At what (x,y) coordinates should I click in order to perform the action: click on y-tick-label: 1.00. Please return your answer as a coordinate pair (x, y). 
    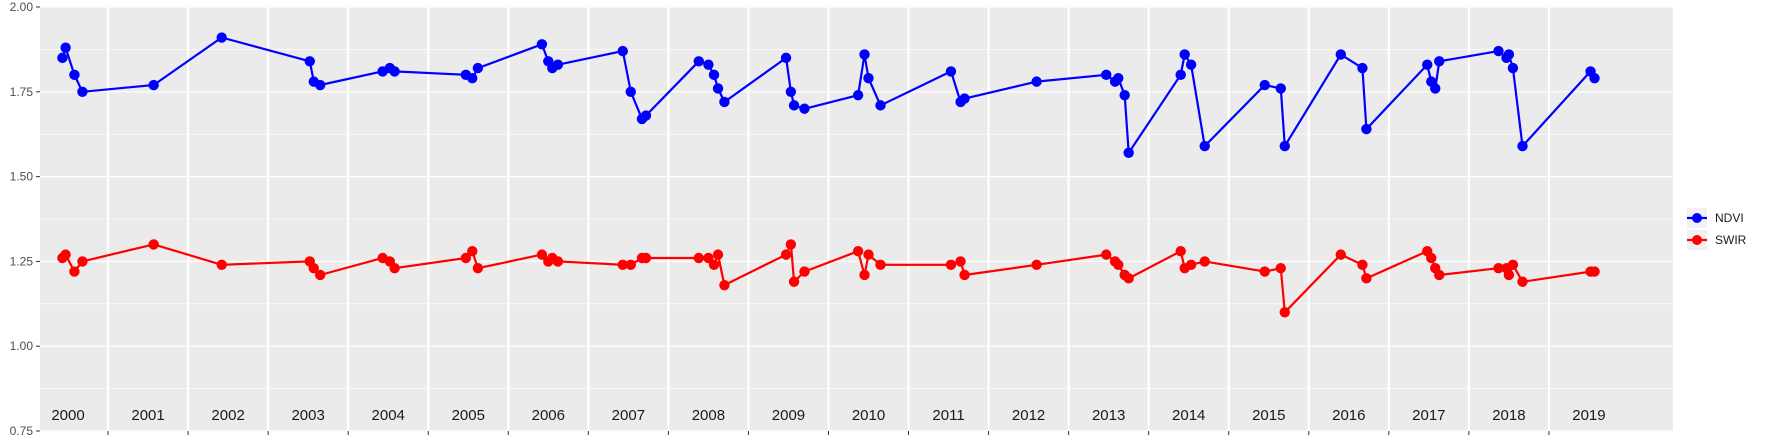
    Looking at the image, I should click on (22, 346).